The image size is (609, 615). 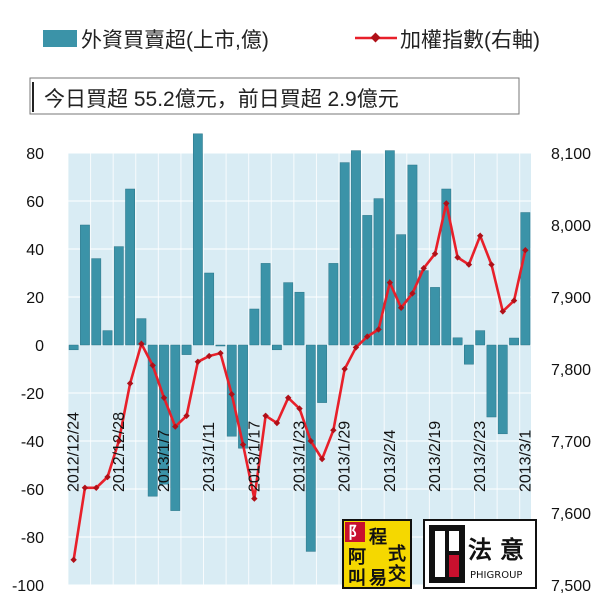 What do you see at coordinates (480, 456) in the screenshot?
I see `x-date-label: 2013/2/23` at bounding box center [480, 456].